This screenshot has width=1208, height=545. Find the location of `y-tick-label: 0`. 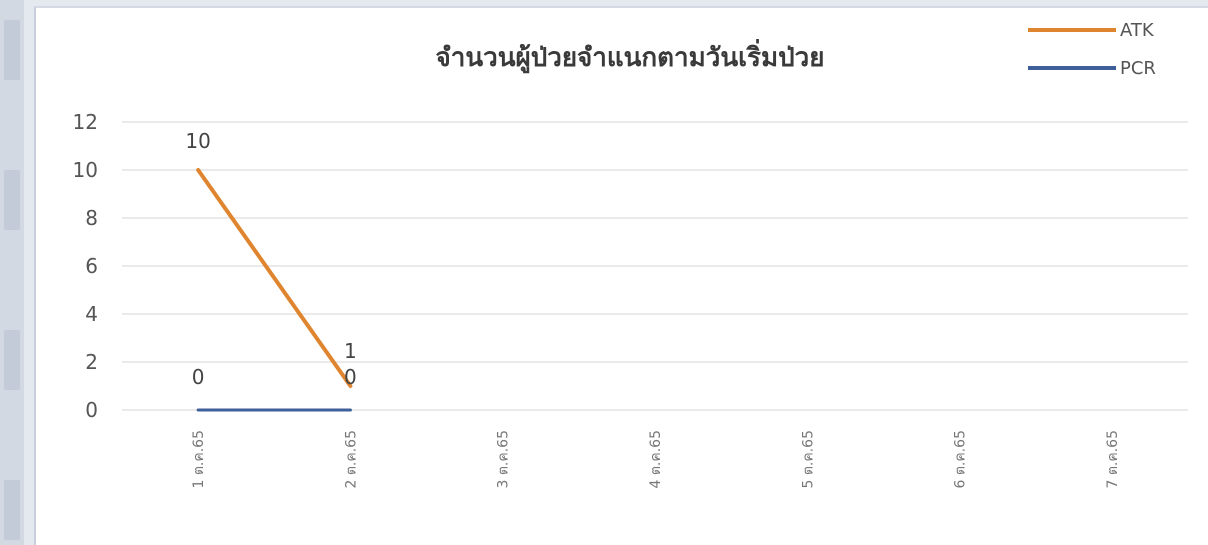

y-tick-label: 0 is located at coordinates (91, 410).